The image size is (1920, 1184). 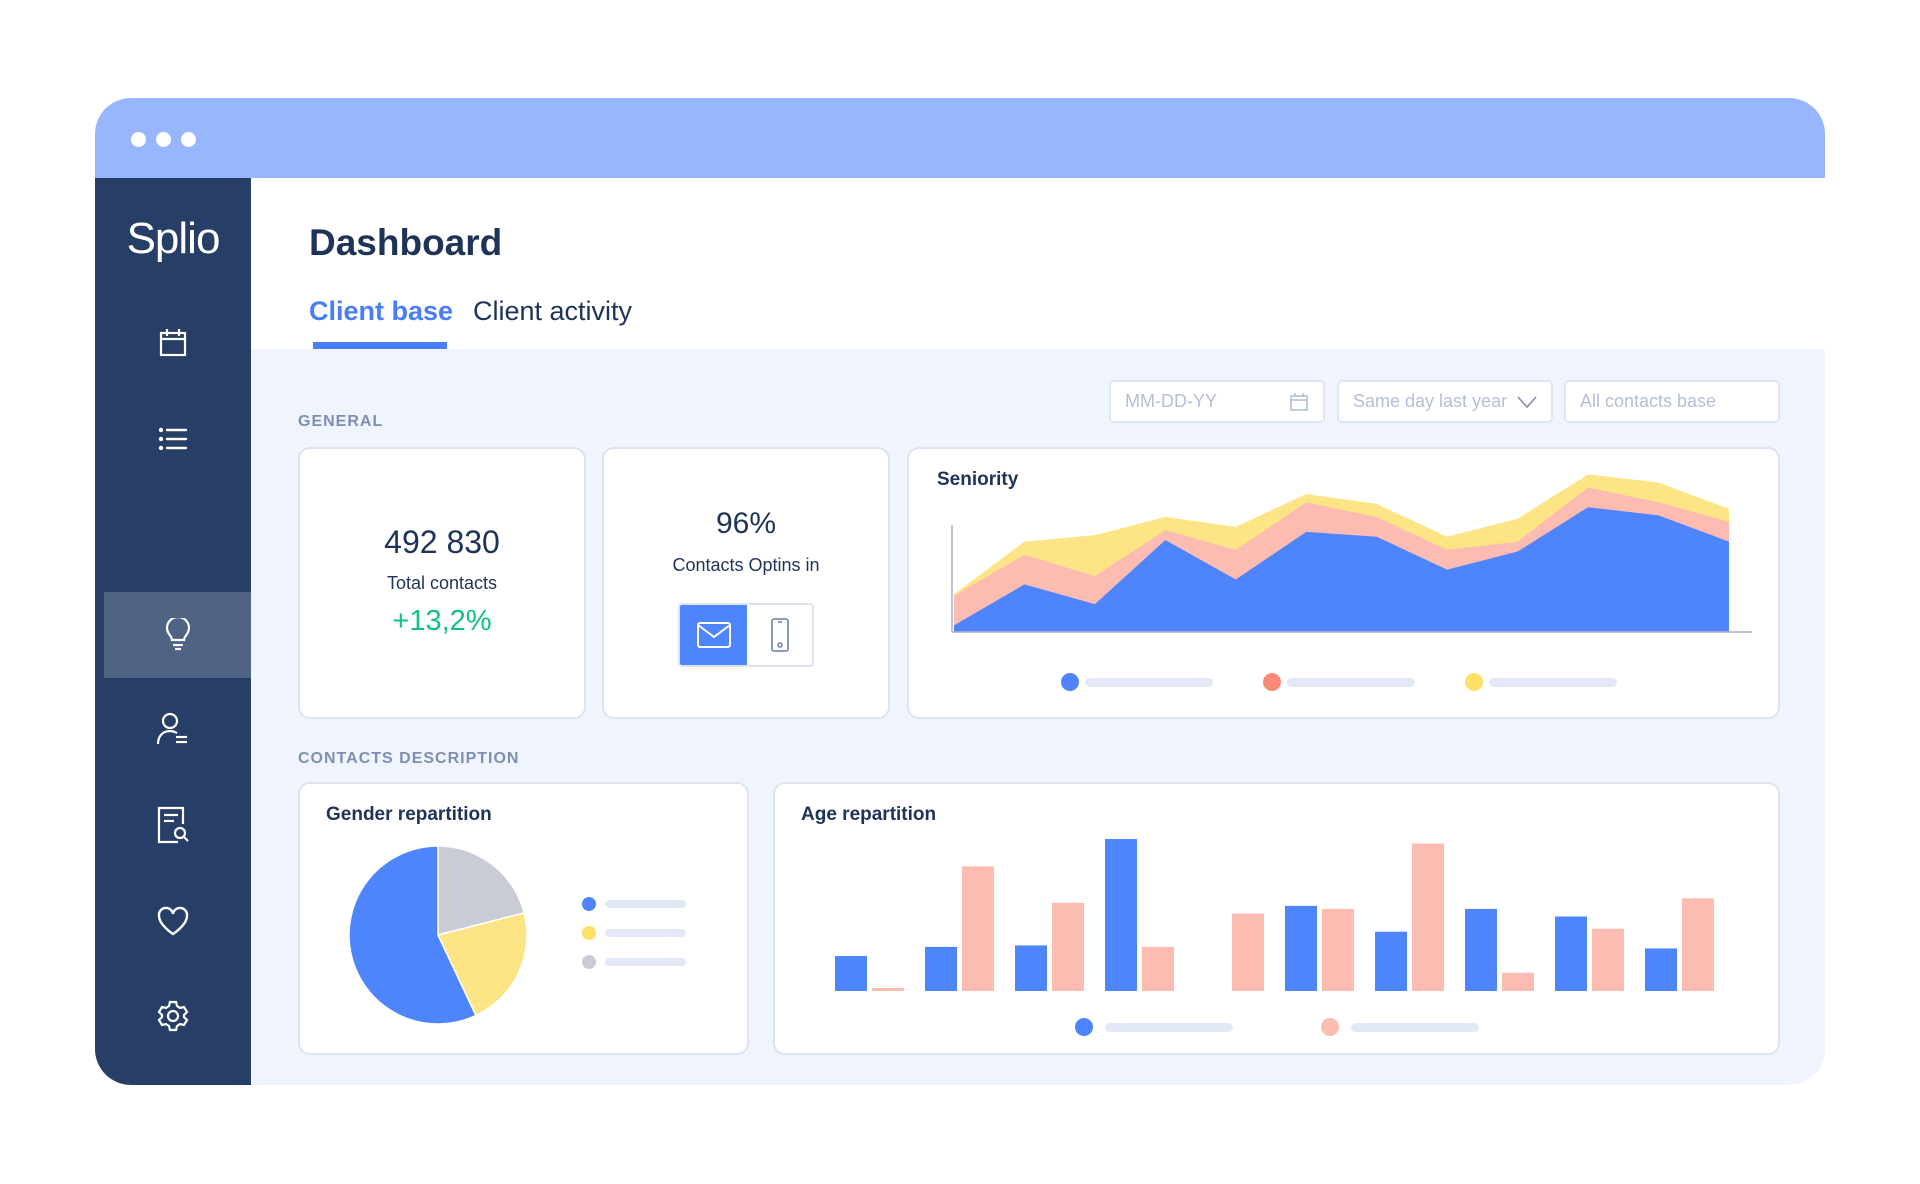 I want to click on seniority-title: Seniority, so click(x=978, y=479).